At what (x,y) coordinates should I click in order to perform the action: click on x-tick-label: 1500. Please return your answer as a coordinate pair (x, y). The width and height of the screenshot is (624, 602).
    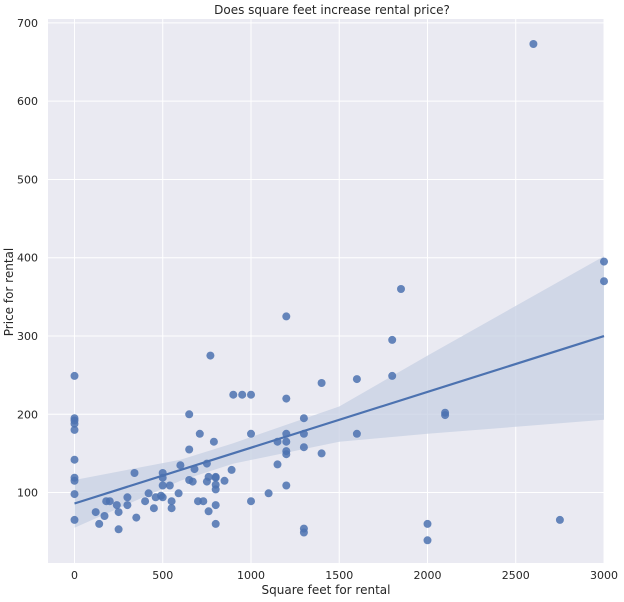
    Looking at the image, I should click on (339, 575).